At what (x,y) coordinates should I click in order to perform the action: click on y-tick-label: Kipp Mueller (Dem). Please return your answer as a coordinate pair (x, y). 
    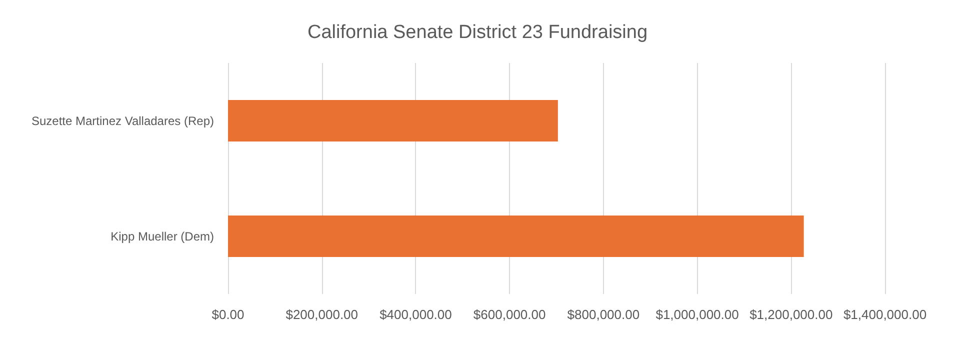
    Looking at the image, I should click on (162, 236).